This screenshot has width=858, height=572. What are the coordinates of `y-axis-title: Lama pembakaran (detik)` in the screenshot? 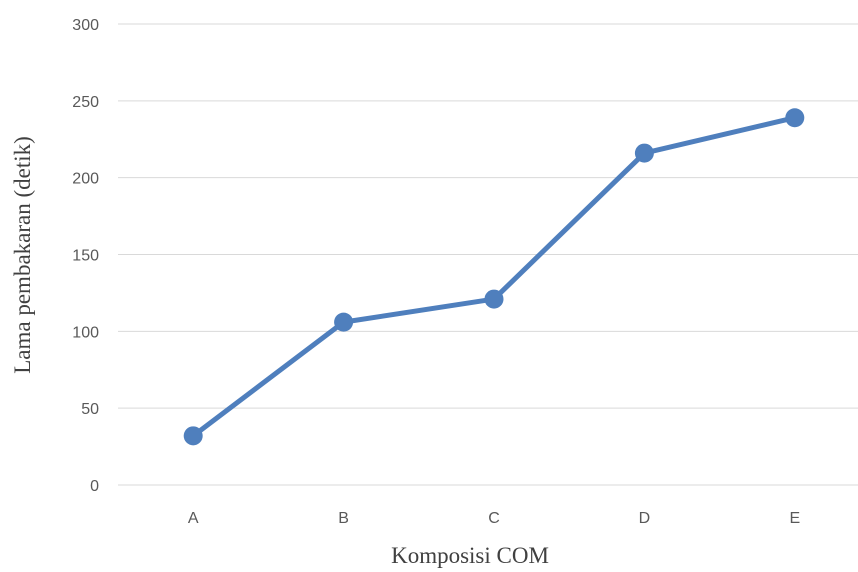 It's located at (22, 255).